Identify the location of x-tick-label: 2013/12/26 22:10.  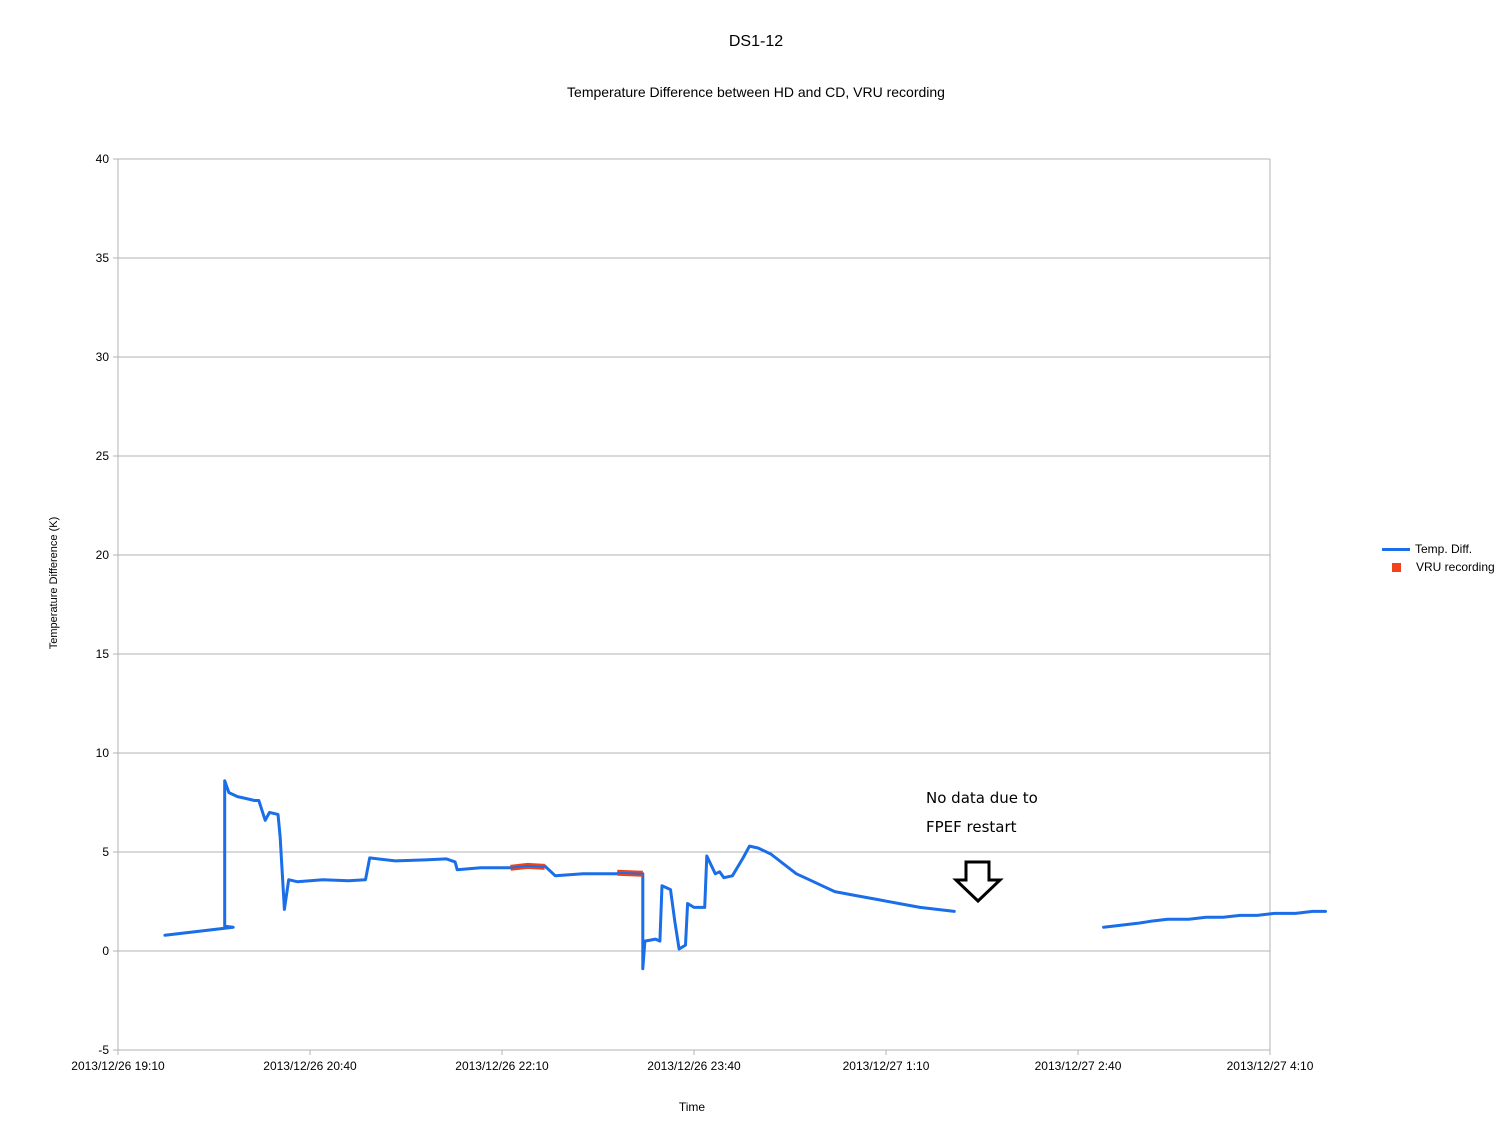
(502, 1066).